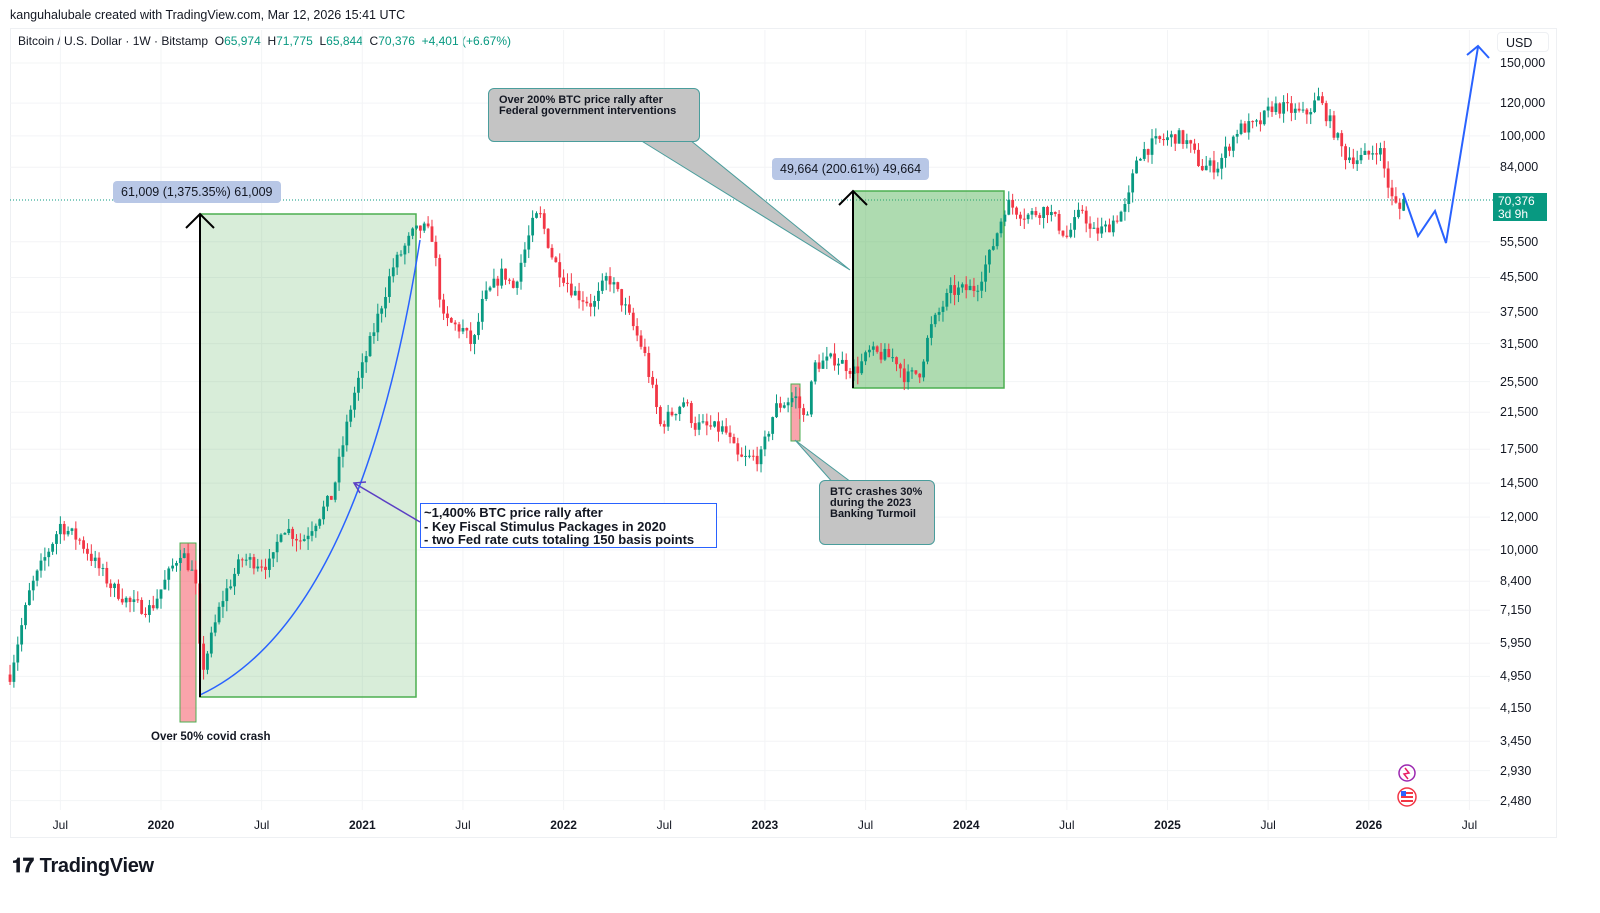 The image size is (1600, 913). What do you see at coordinates (188, 632) in the screenshot?
I see `covid-crash-box` at bounding box center [188, 632].